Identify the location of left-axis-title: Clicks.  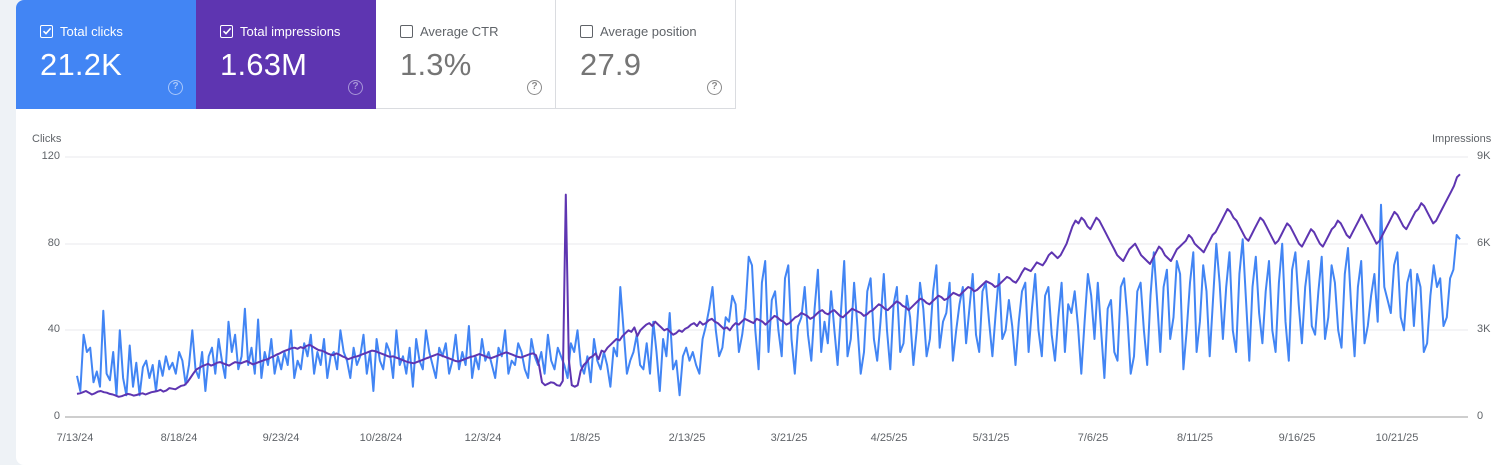
(47, 139).